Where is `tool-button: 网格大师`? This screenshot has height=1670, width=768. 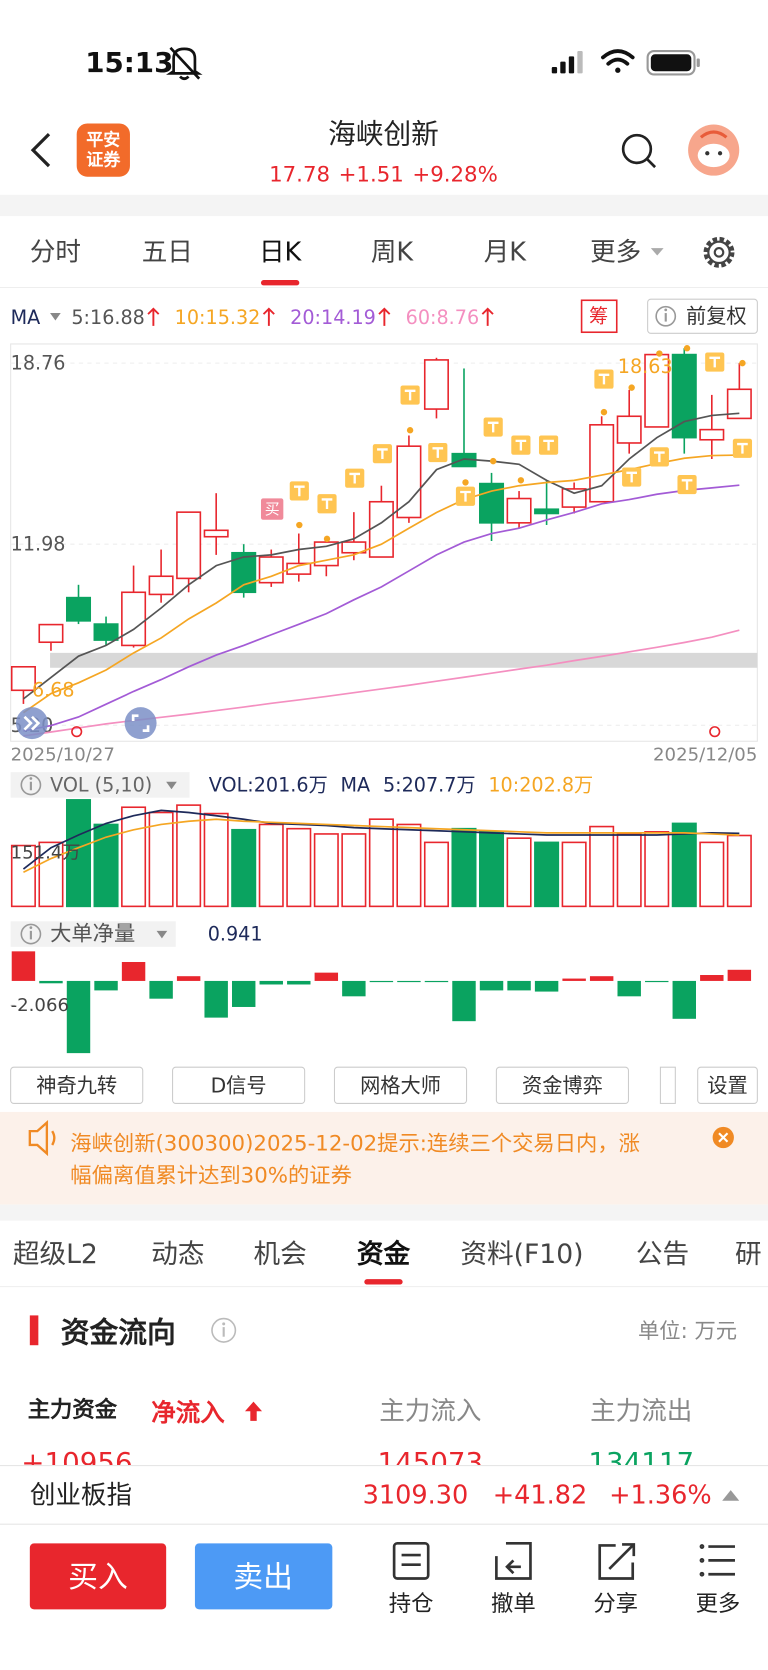
tool-button: 网格大师 is located at coordinates (400, 1085).